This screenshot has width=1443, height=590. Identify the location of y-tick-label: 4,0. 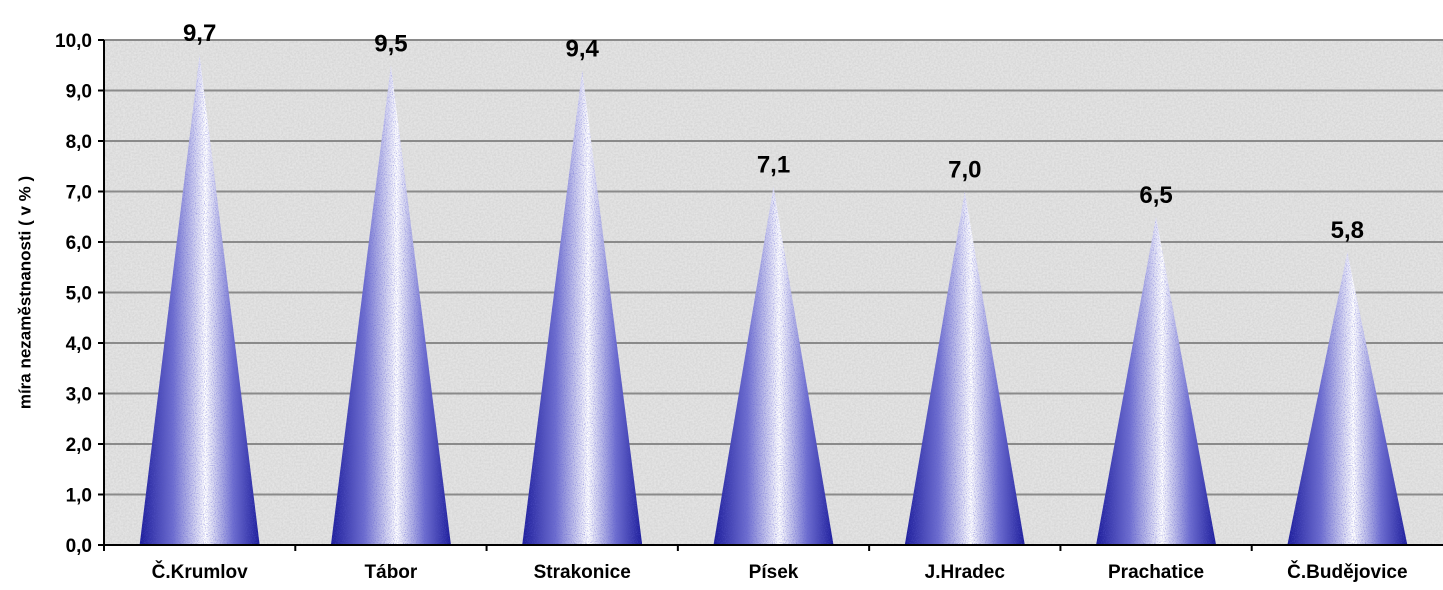
(79, 344).